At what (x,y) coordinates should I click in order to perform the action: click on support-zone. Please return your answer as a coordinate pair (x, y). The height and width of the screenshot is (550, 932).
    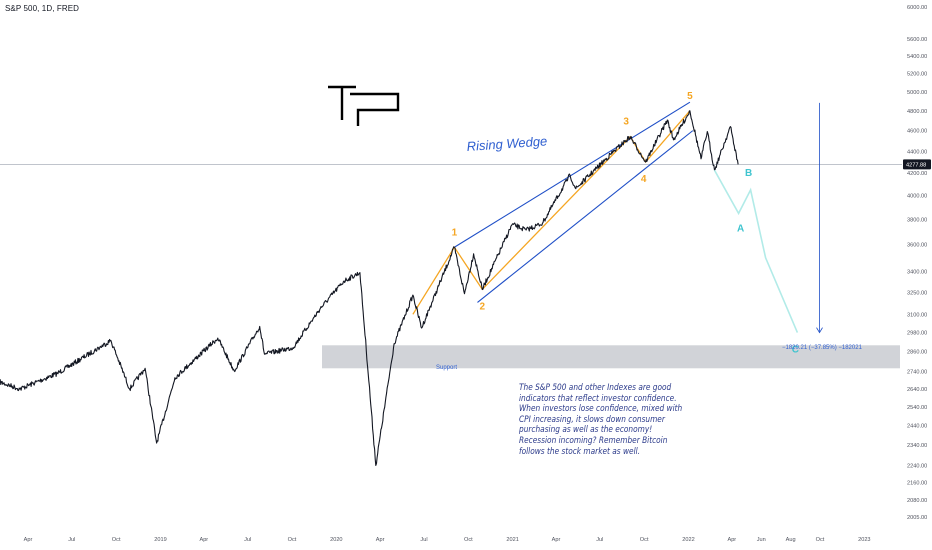
    Looking at the image, I should click on (611, 357).